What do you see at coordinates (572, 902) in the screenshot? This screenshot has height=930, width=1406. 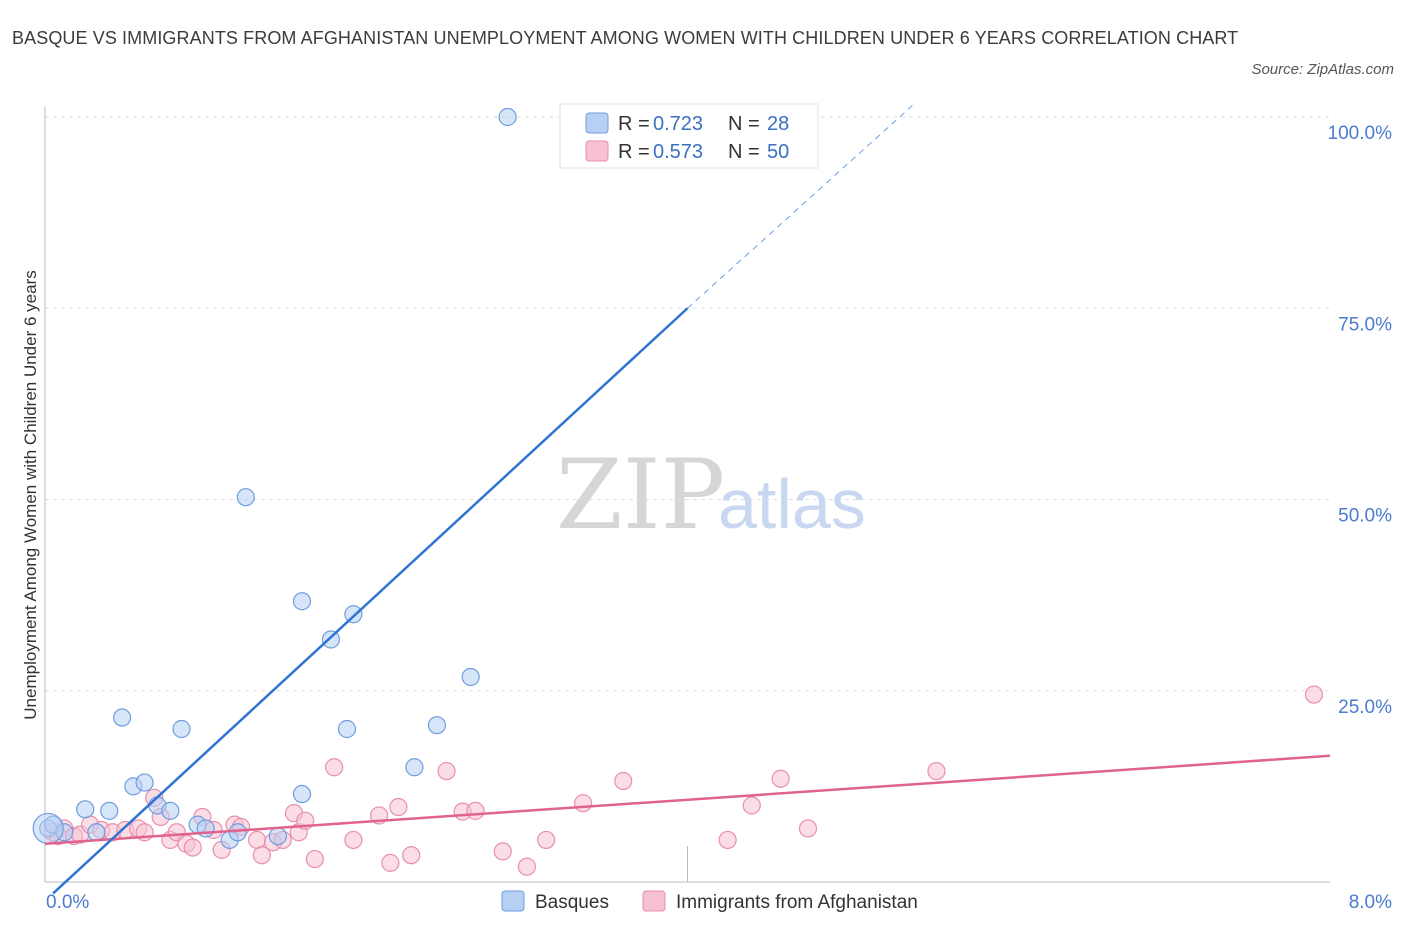 I see `bottom-legend-basque: Basques` at bounding box center [572, 902].